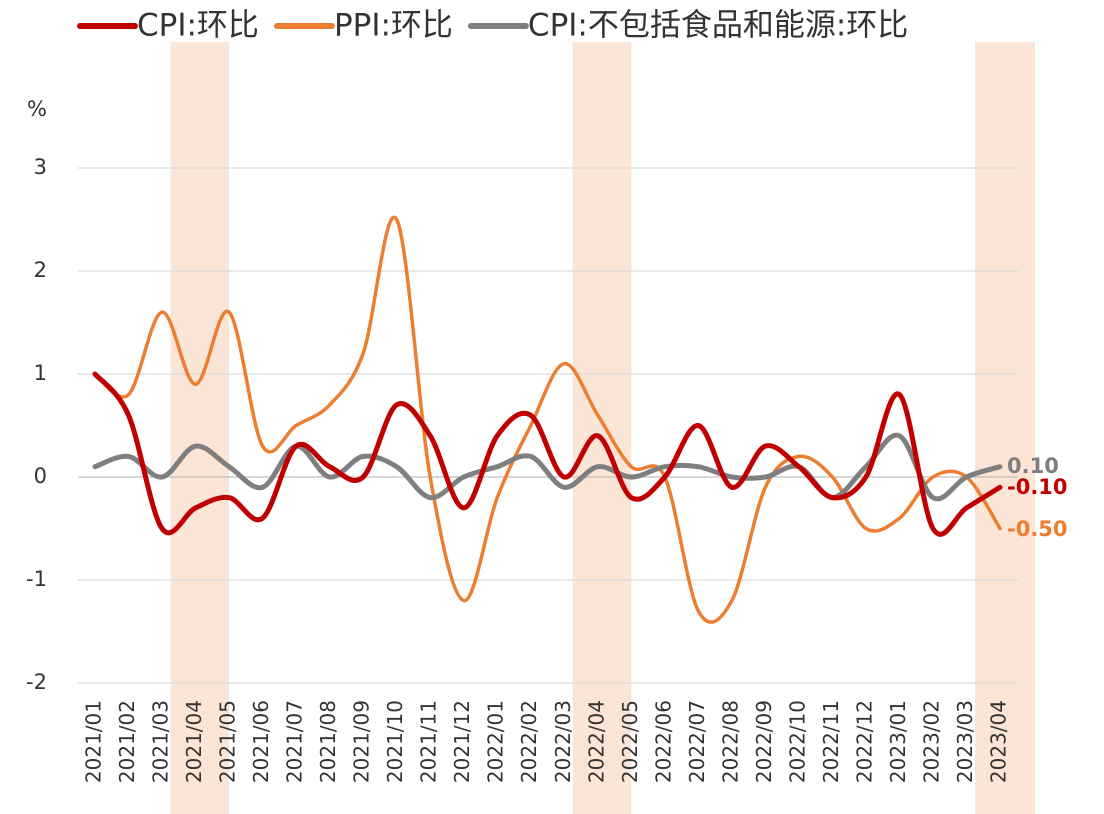 Image resolution: width=1104 pixels, height=814 pixels. I want to click on y-tick-label: 1, so click(40, 373).